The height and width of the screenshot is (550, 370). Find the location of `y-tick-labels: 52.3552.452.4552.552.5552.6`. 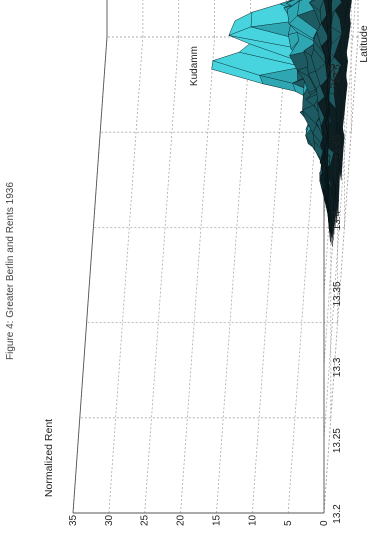

y-tick-labels: 52.3552.452.4552.552.5552.6 is located at coordinates (332, 75).